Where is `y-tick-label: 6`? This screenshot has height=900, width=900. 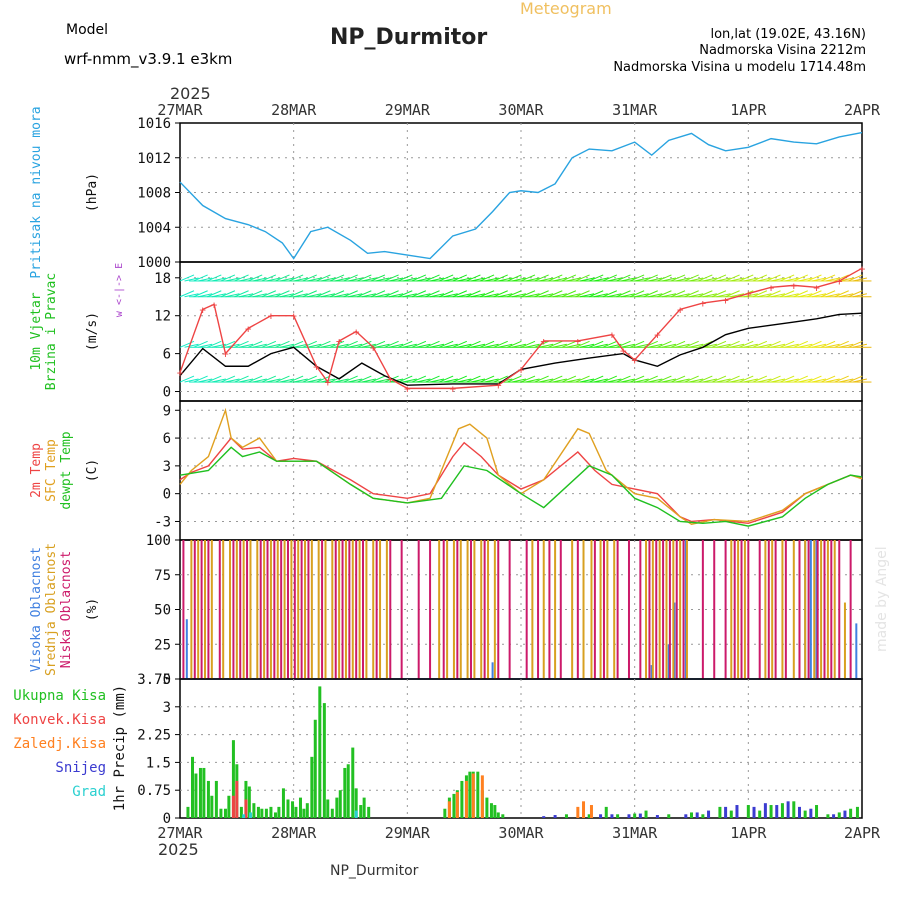
y-tick-label: 6 is located at coordinates (167, 439).